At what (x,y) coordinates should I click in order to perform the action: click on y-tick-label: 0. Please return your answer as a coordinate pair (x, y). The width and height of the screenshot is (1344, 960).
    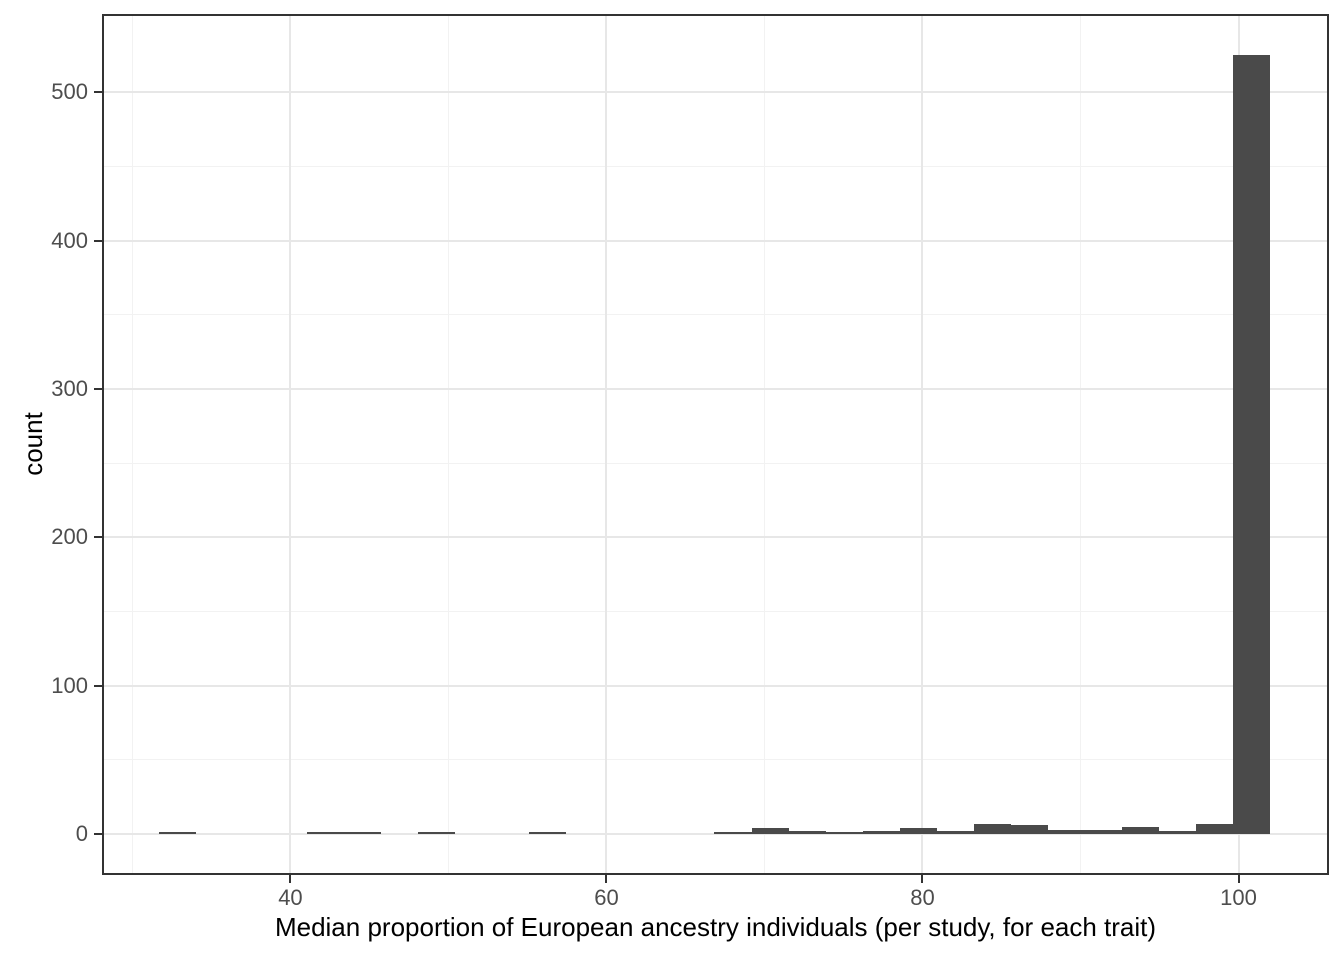
    Looking at the image, I should click on (81, 833).